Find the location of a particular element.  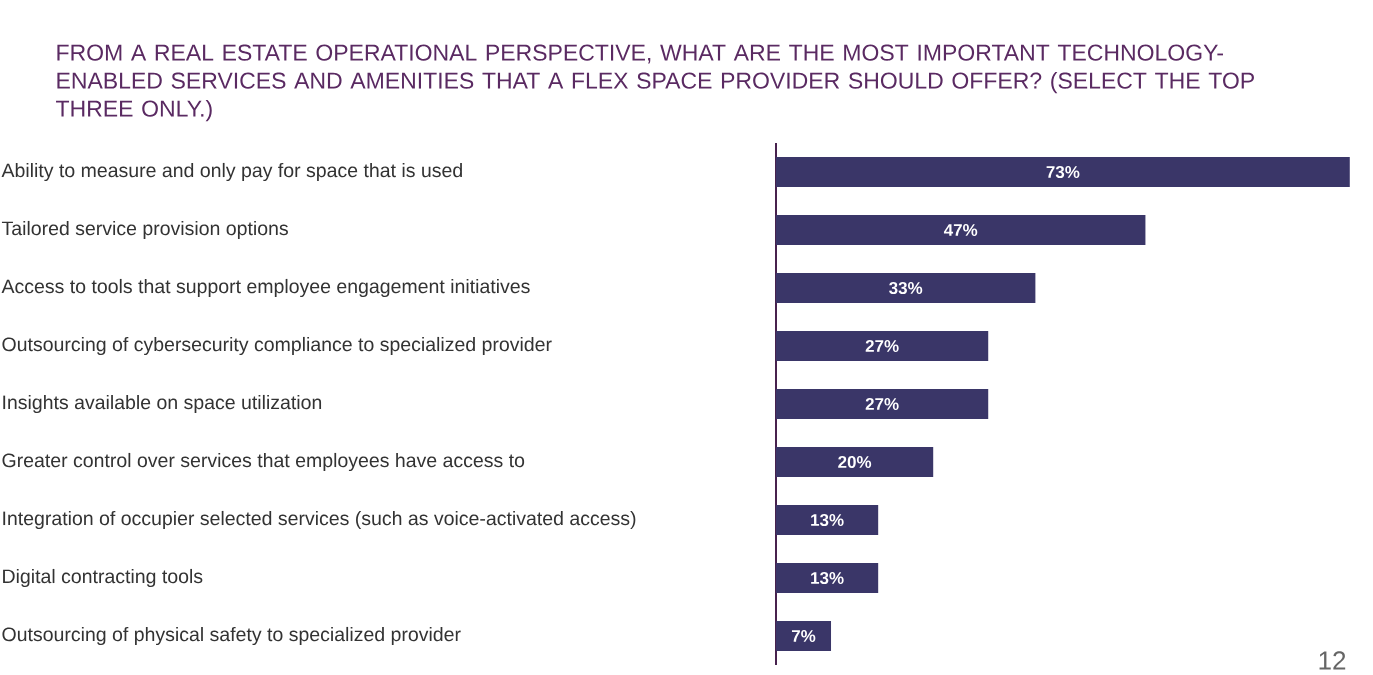

chart-title: FROM A REAL ESTATE OPERATIONAL PERSPECTIVE, WHAT ARE THE MOST IMPORTANT TECHNOLOGY-ENABLED SERVICES AND AMENITIES THAT A FLEX SPACE PROVIDER SHOULD OFFER? (SELECT THE TOP THREE ONLY.) is located at coordinates (655, 83).